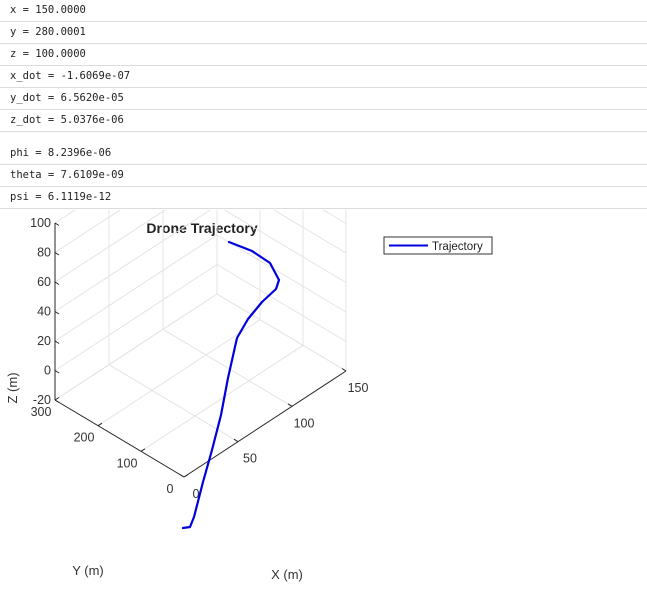 This screenshot has width=647, height=606. I want to click on x-tick-label: 100, so click(304, 423).